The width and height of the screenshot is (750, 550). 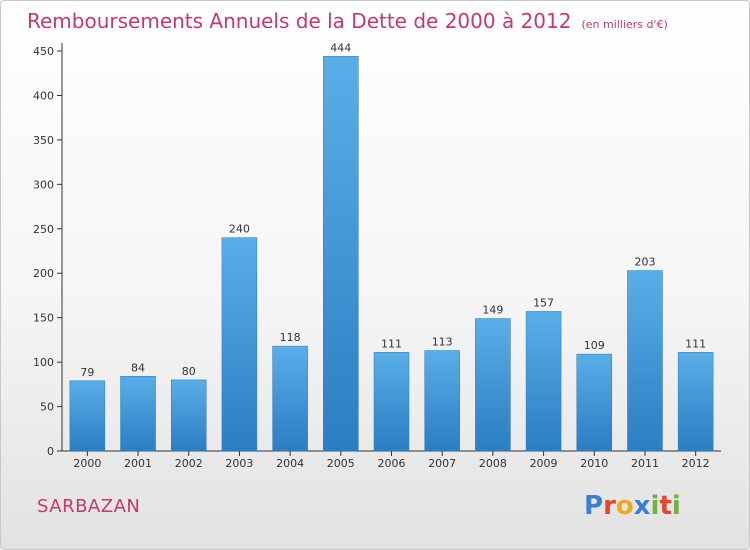 What do you see at coordinates (642, 506) in the screenshot?
I see `logo-letter: x` at bounding box center [642, 506].